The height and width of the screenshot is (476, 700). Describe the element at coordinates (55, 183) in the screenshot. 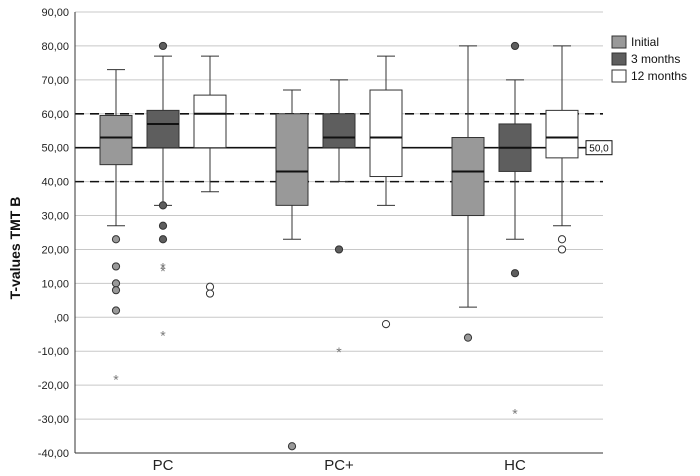

I see `y-tick-label: 40,00` at that location.